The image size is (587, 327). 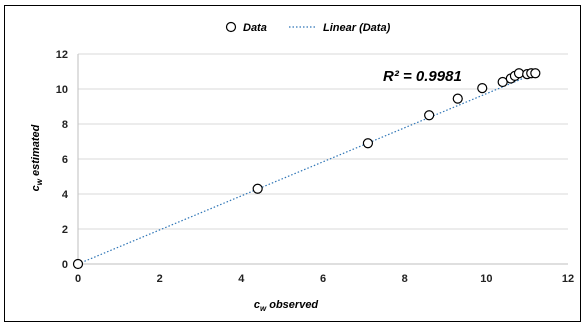 What do you see at coordinates (65, 195) in the screenshot?
I see `y-tick-label: 4` at bounding box center [65, 195].